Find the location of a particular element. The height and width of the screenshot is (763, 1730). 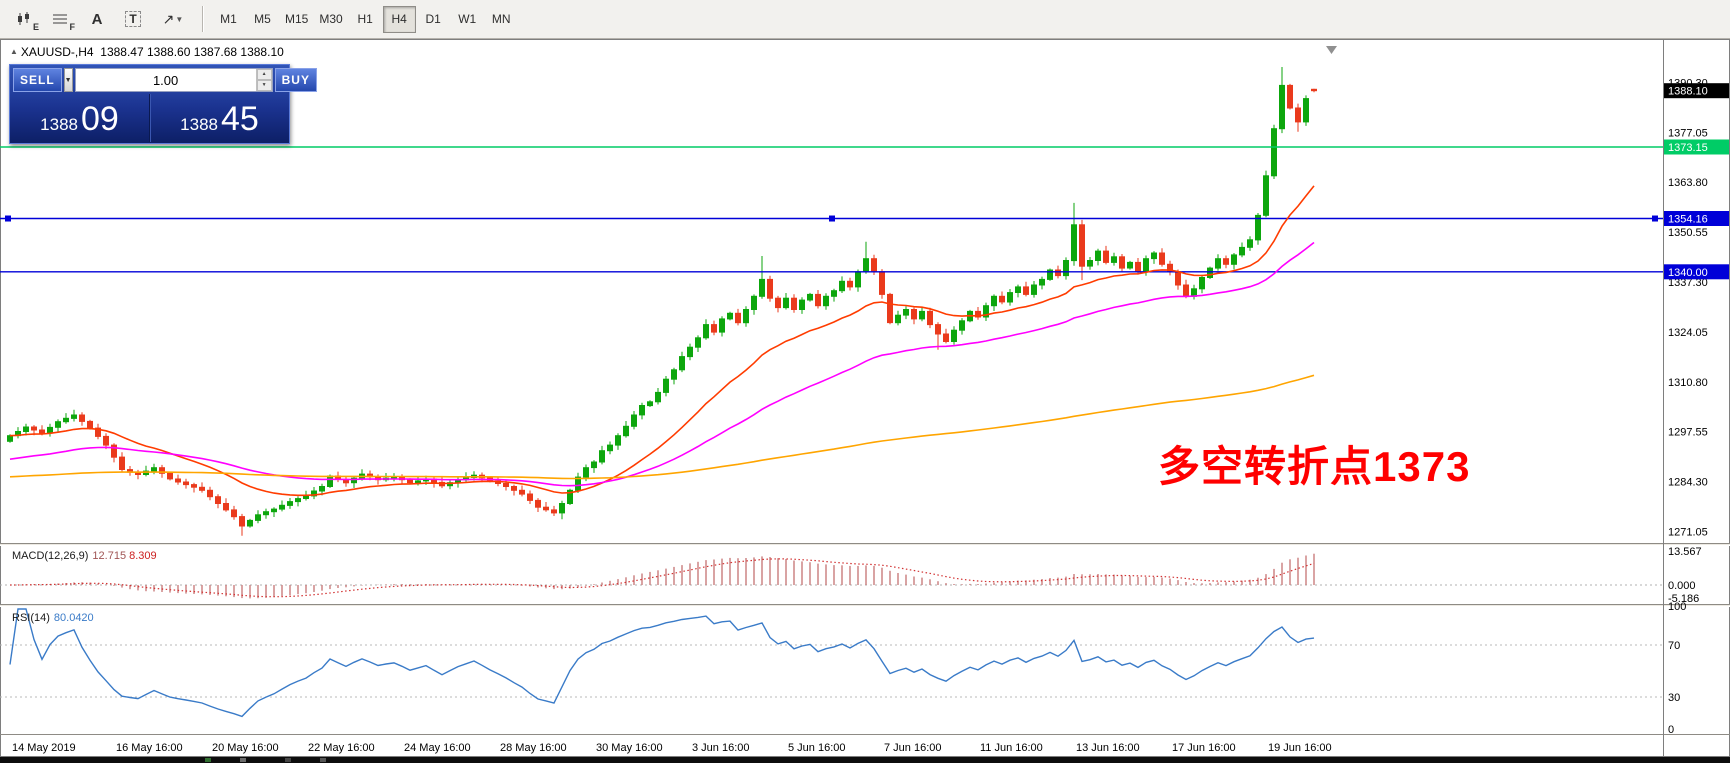

text-box-tool-button: T is located at coordinates (133, 19).